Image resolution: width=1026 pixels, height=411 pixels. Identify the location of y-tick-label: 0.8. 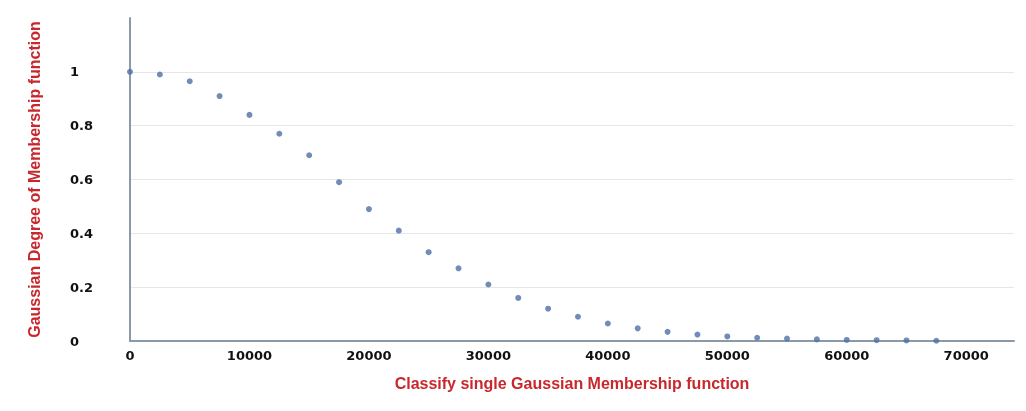
(82, 126).